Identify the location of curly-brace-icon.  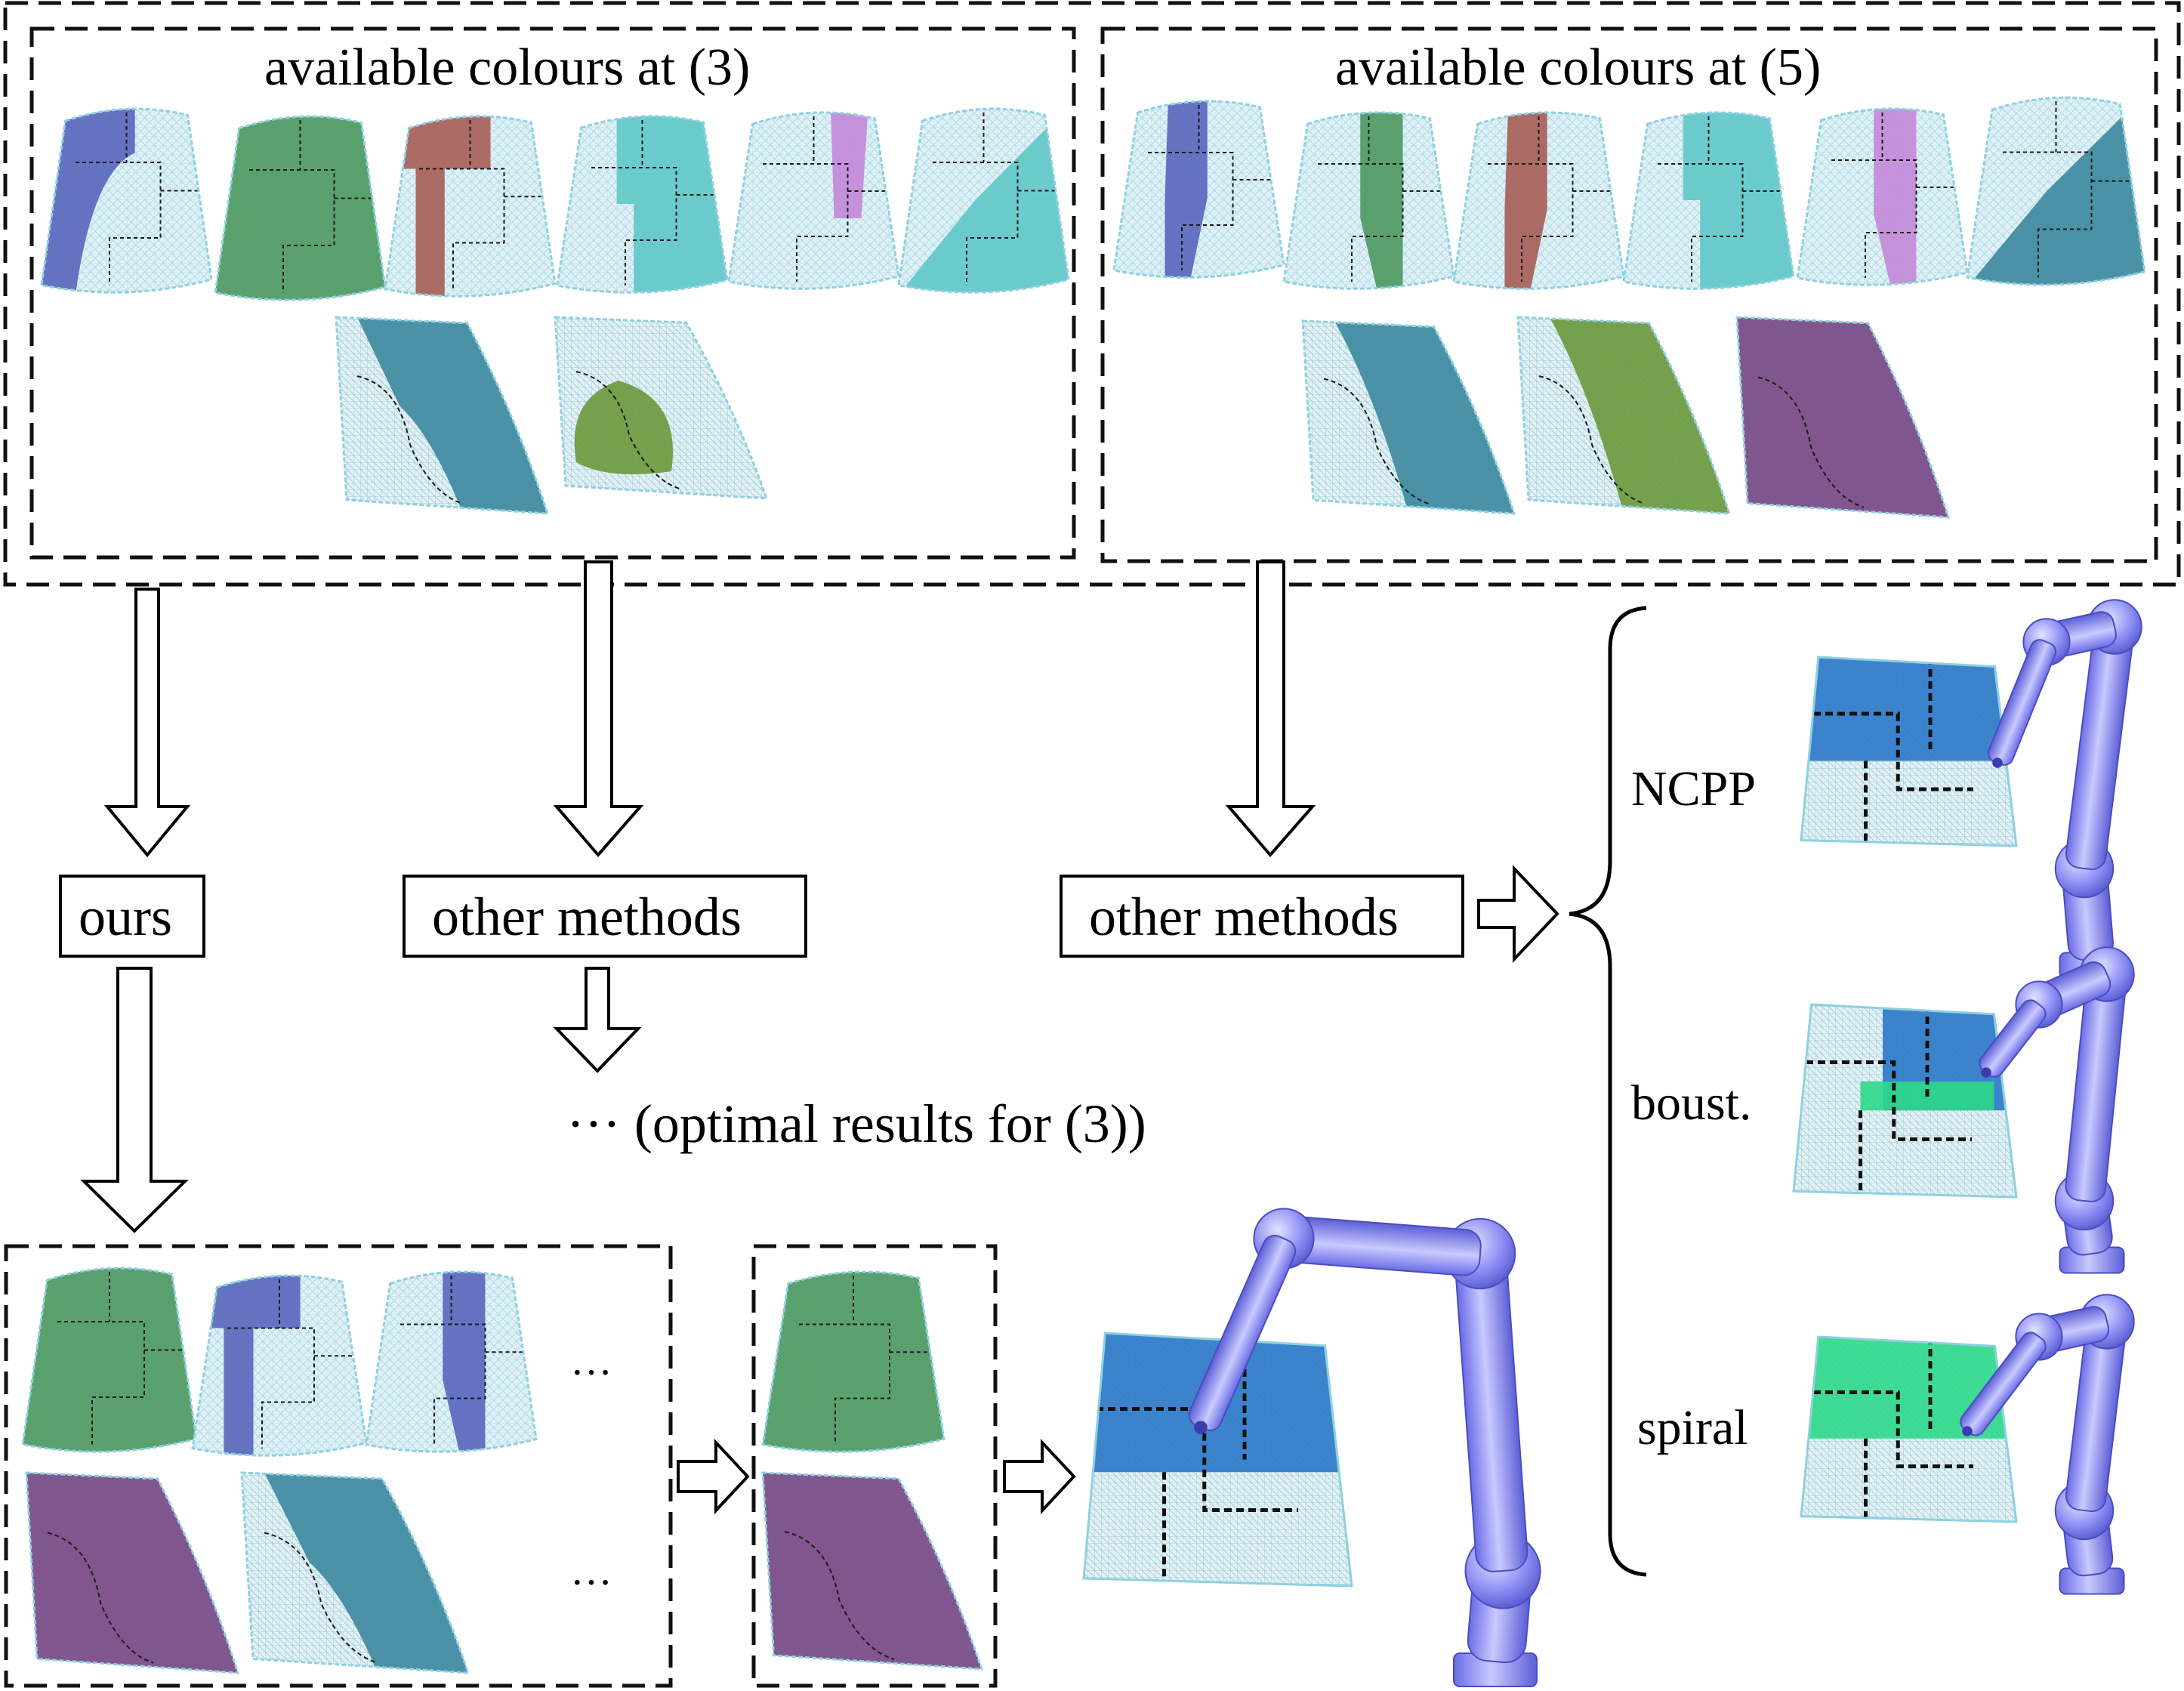
(1608, 1091).